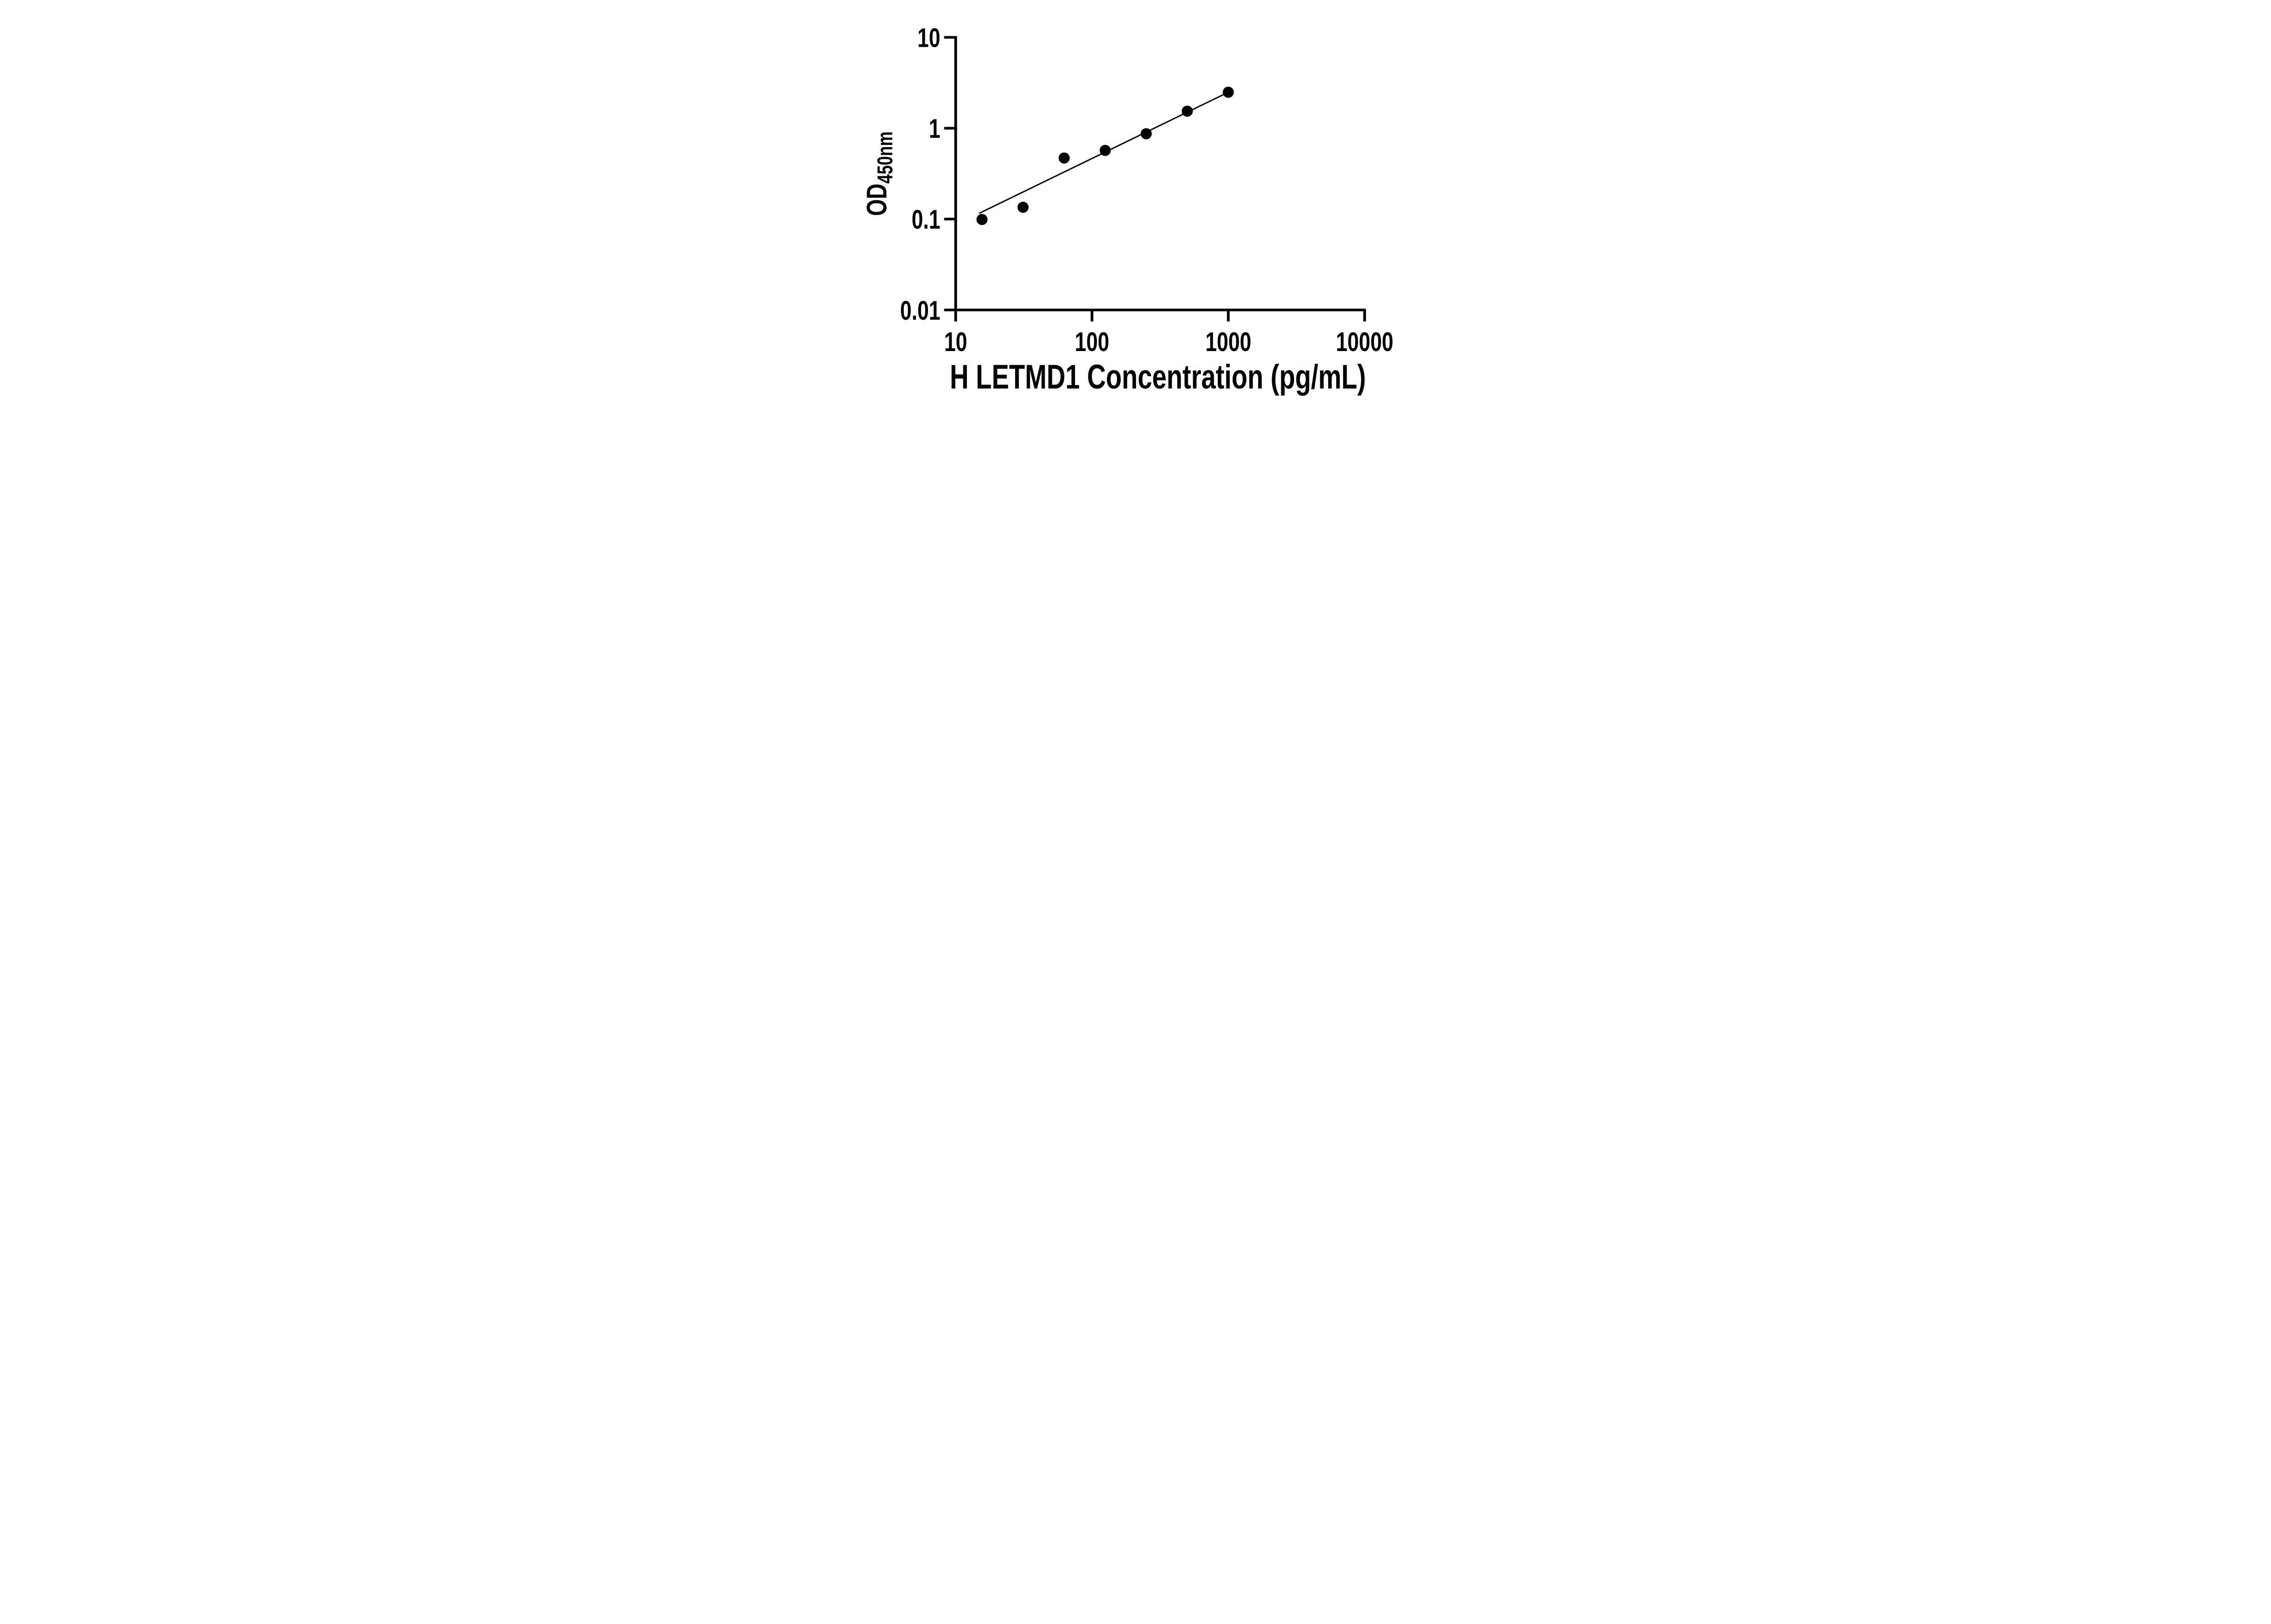 Image resolution: width=2271 pixels, height=1624 pixels. What do you see at coordinates (1092, 342) in the screenshot?
I see `x-tick-label: 100` at bounding box center [1092, 342].